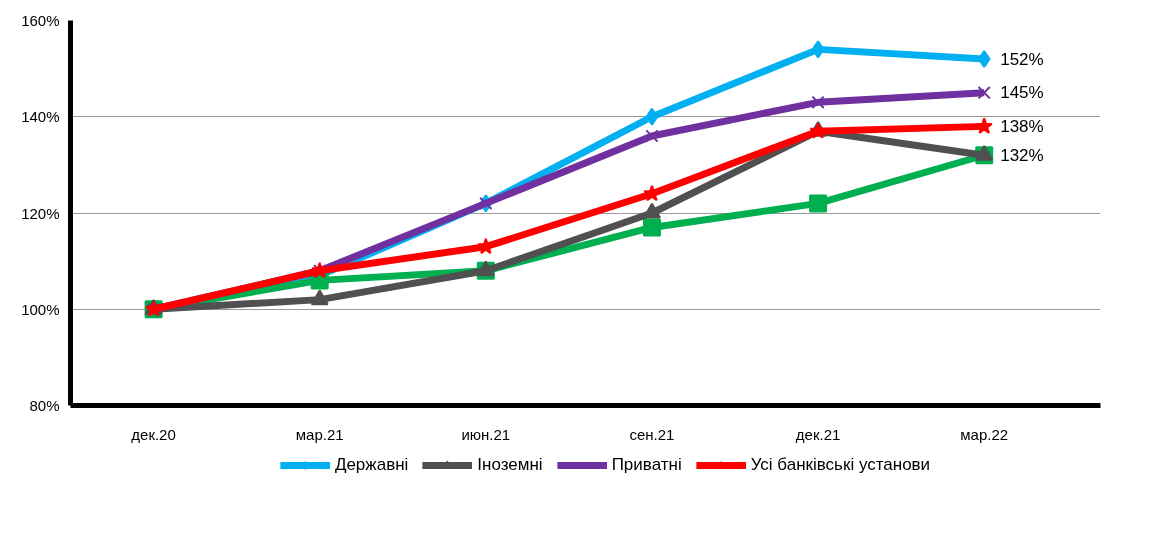 This screenshot has height=543, width=1175. I want to click on legend-label: Державні, so click(371, 465).